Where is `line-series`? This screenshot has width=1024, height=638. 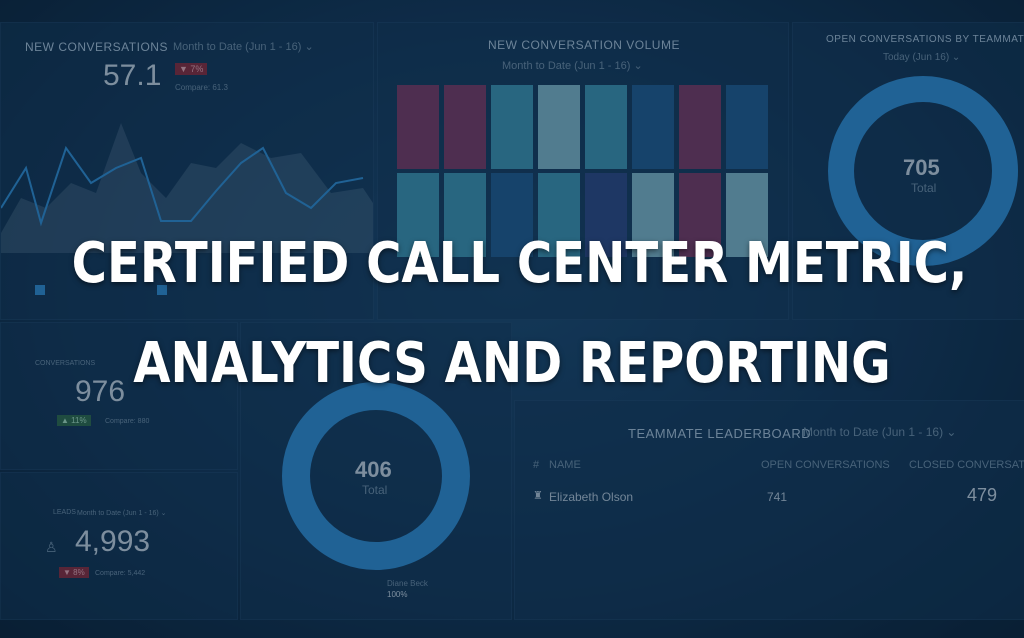 line-series is located at coordinates (182, 186).